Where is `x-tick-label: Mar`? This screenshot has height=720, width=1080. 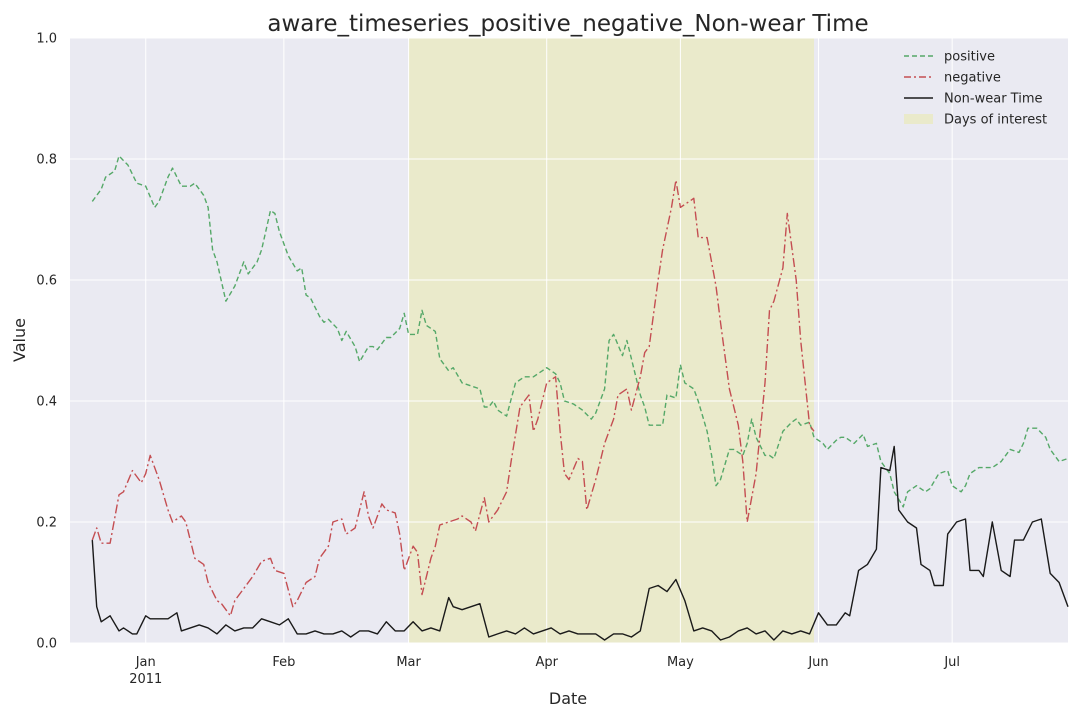
x-tick-label: Mar is located at coordinates (408, 662).